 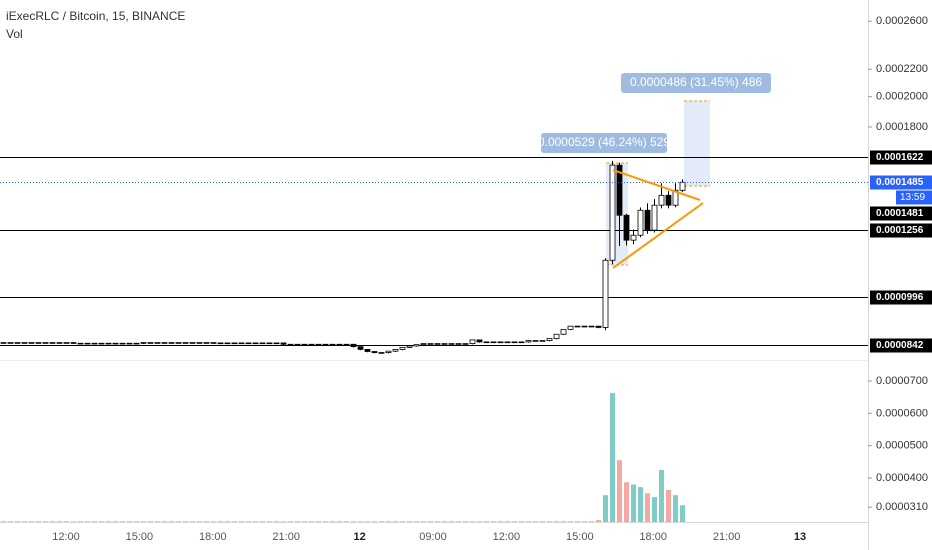 What do you see at coordinates (900, 230) in the screenshot?
I see `level-label: 0.0001256` at bounding box center [900, 230].